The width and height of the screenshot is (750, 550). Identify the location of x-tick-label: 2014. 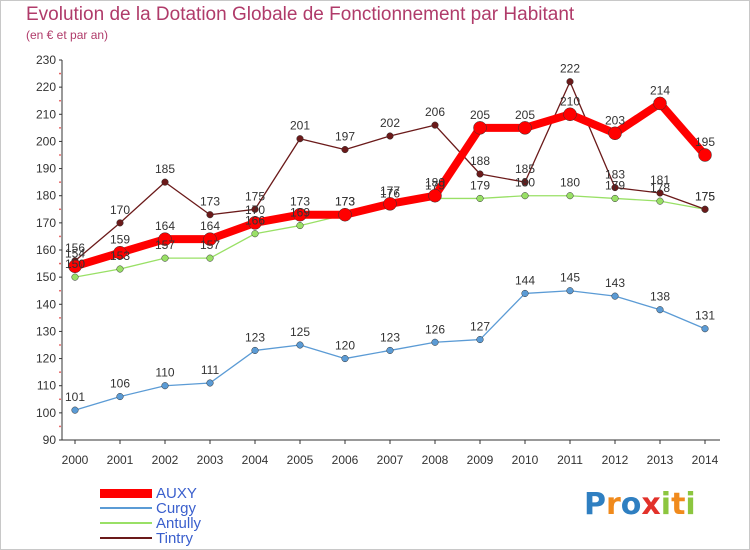
(705, 460).